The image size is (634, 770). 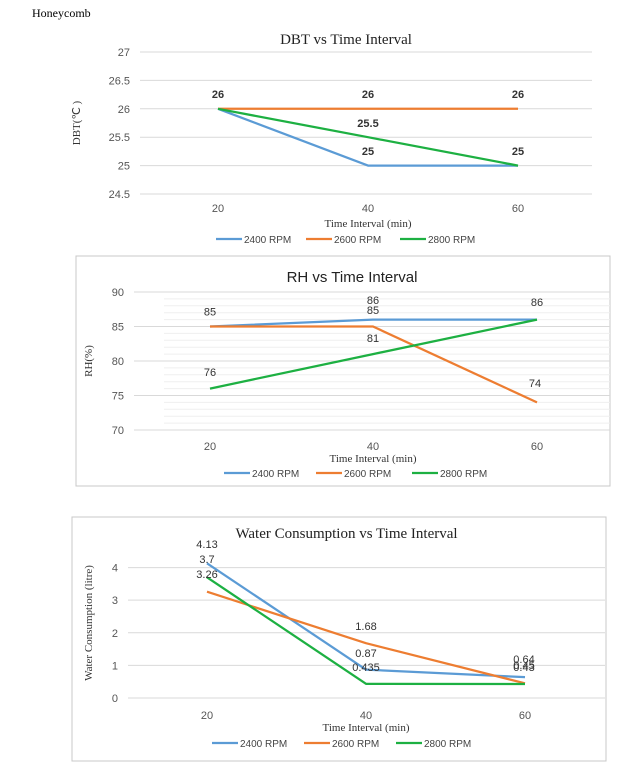 I want to click on y-tick-label: 26, so click(x=124, y=110).